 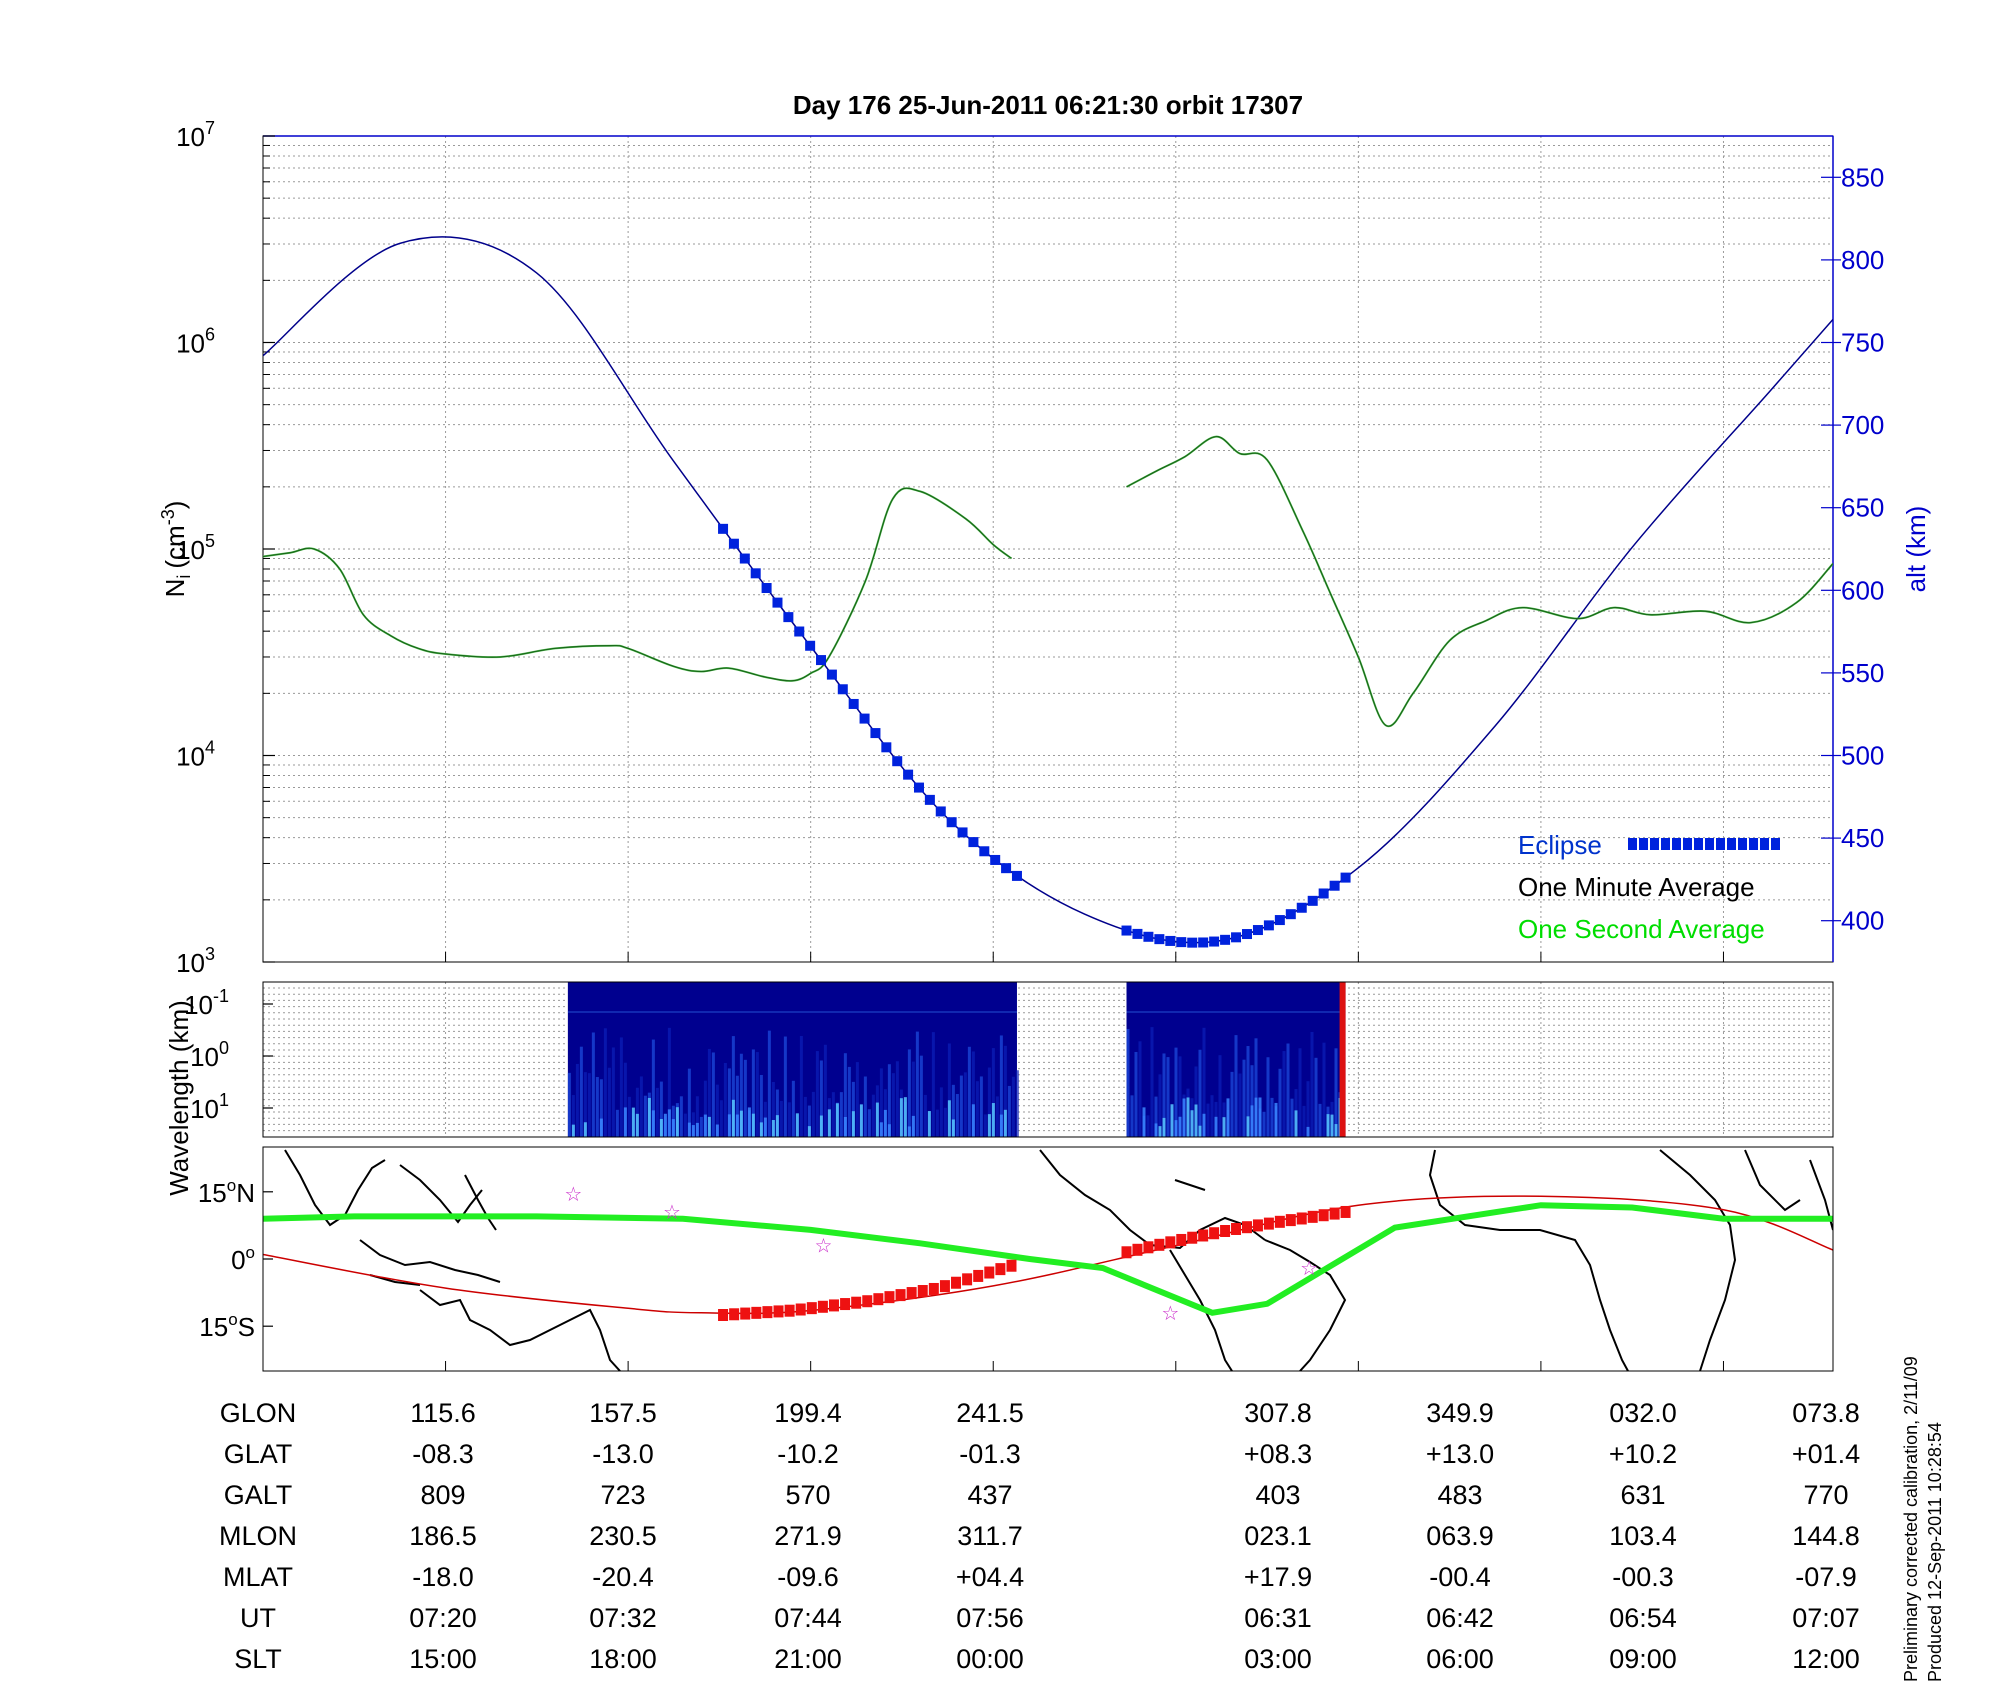 What do you see at coordinates (941, 1253) in the screenshot?
I see `map-stars: ☆ ☆ ☆ ☆ ☆` at bounding box center [941, 1253].